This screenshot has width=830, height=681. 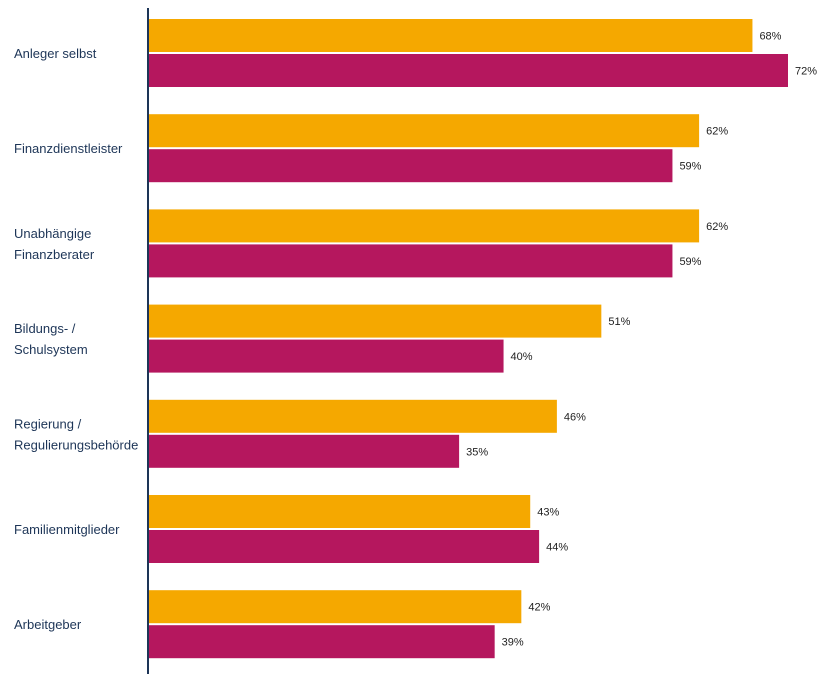 What do you see at coordinates (54, 244) in the screenshot?
I see `category-label: Unabhängige Finanzberater` at bounding box center [54, 244].